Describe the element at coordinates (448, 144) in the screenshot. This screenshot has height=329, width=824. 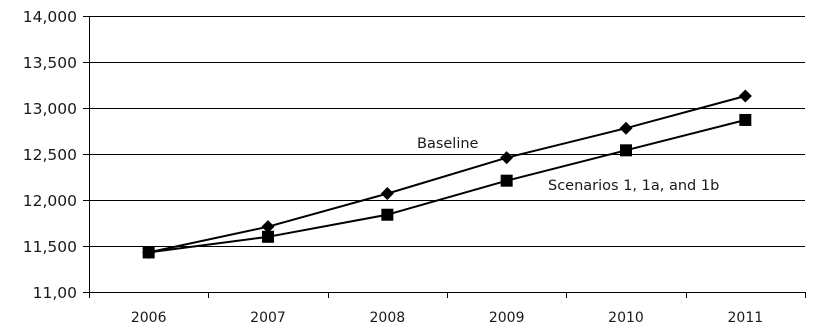
I see `baseline-series-label: Baseline` at that location.